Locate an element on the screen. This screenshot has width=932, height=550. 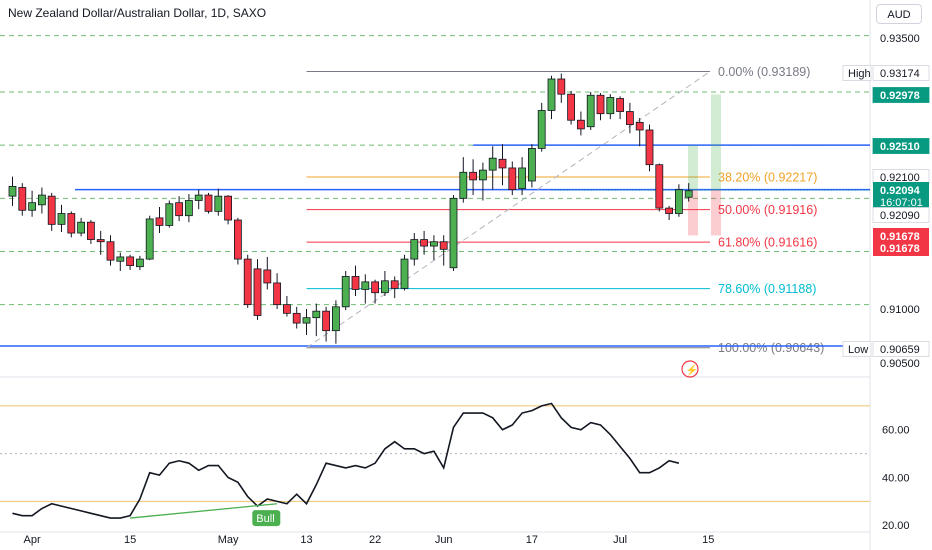
target-zone-small is located at coordinates (693, 168).